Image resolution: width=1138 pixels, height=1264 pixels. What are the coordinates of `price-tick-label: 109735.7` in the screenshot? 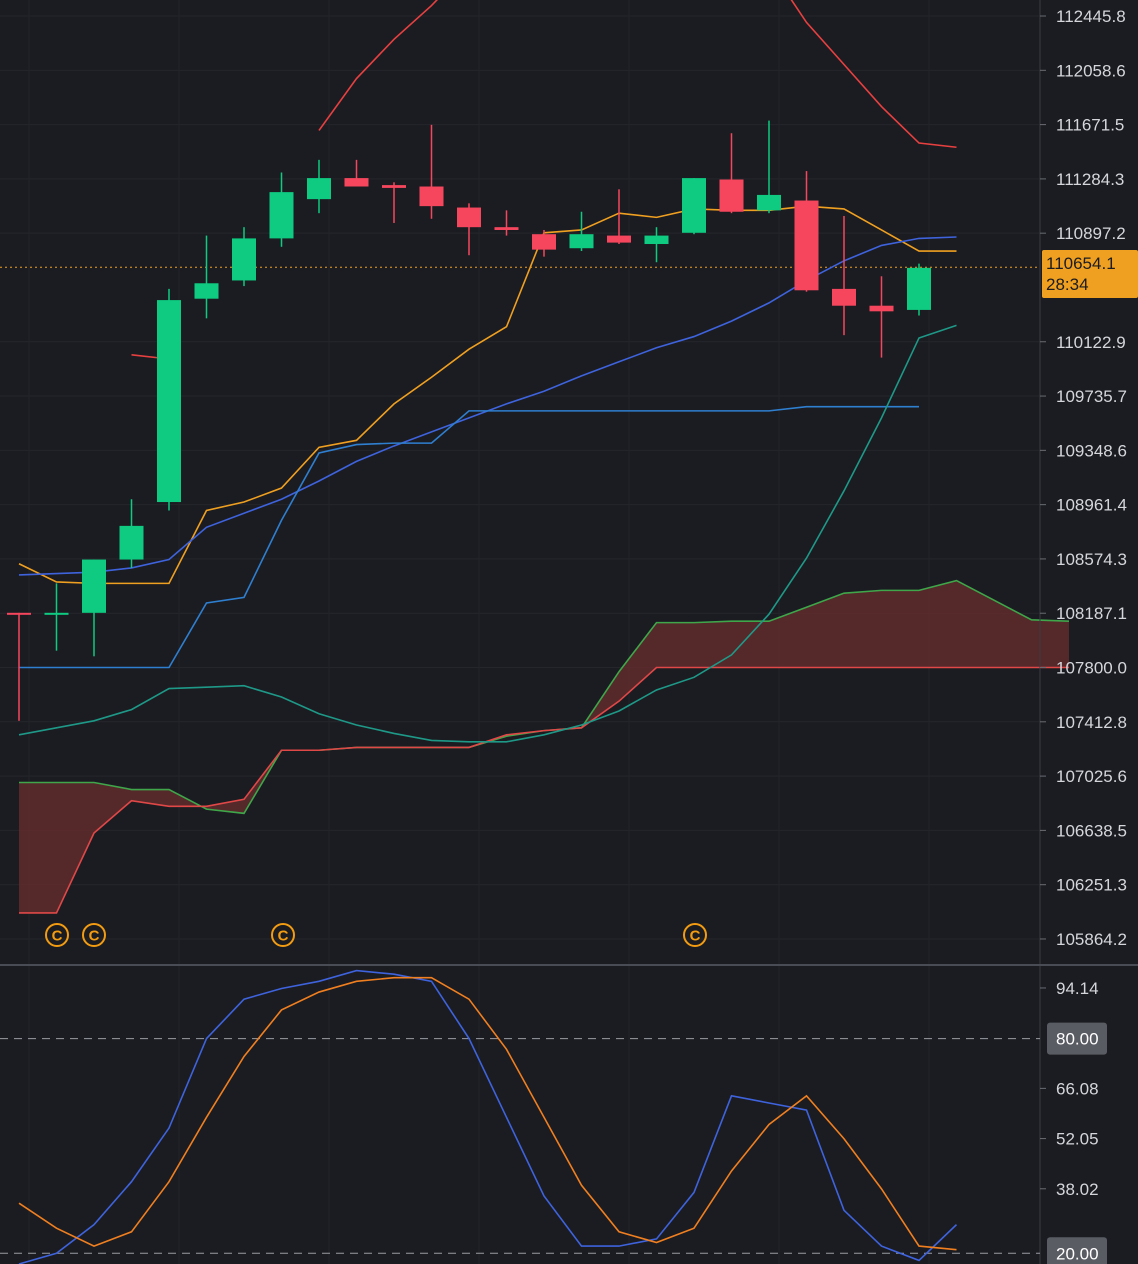 It's located at (1091, 396).